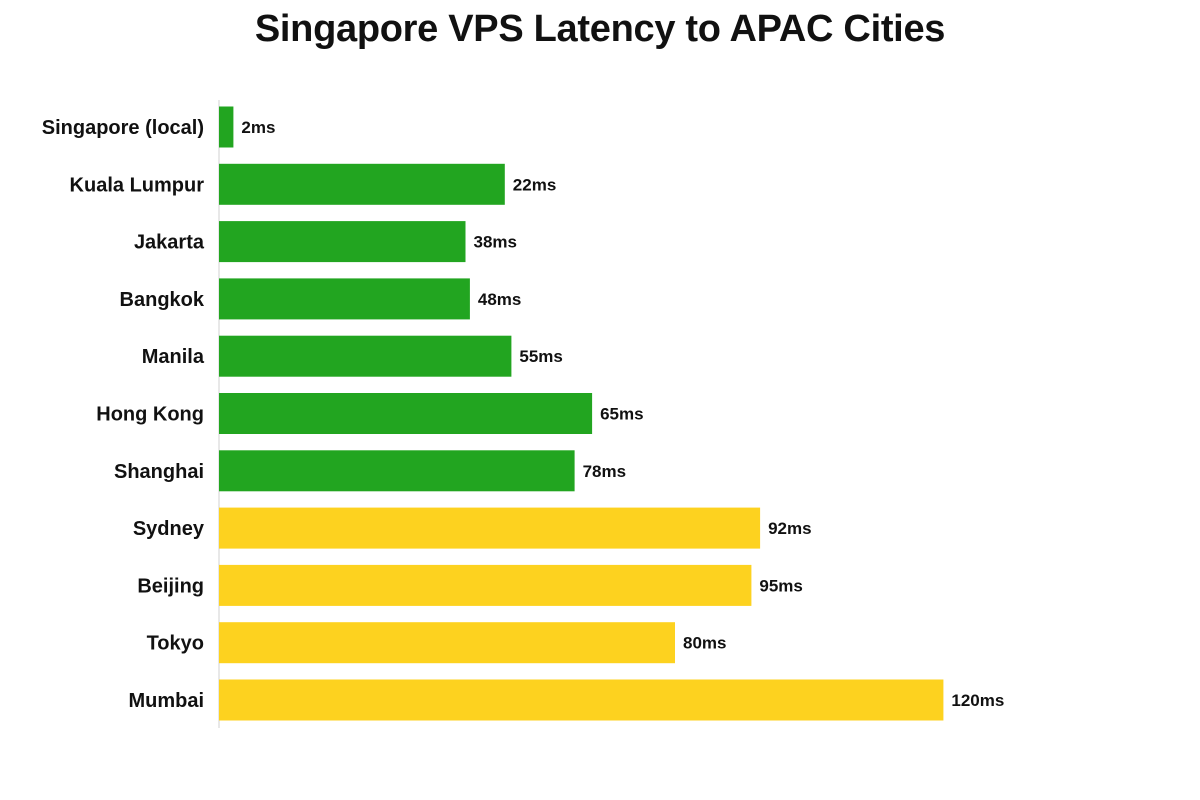 This screenshot has height=800, width=1200. What do you see at coordinates (159, 472) in the screenshot?
I see `category-label: Shanghai` at bounding box center [159, 472].